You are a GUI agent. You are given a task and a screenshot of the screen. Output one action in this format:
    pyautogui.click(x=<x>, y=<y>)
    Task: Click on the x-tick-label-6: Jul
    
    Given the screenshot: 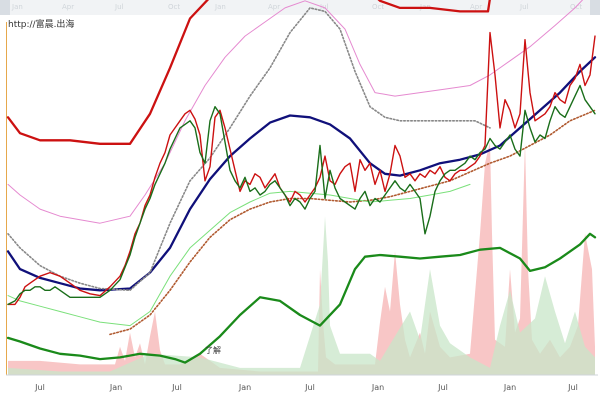 What is the action you would take?
    pyautogui.click(x=443, y=387)
    